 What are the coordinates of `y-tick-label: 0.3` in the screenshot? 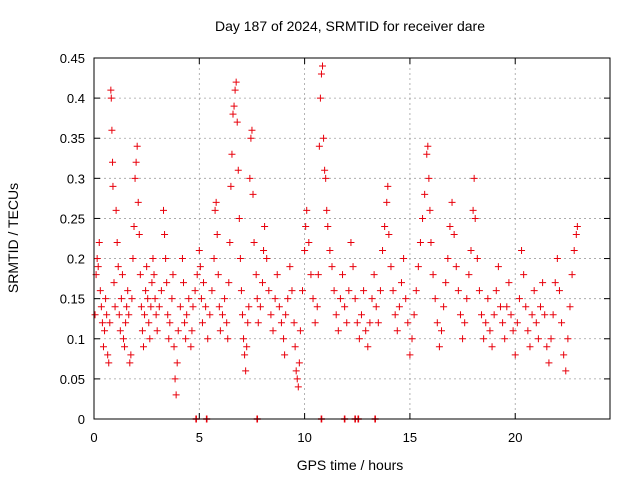 It's located at (76, 178).